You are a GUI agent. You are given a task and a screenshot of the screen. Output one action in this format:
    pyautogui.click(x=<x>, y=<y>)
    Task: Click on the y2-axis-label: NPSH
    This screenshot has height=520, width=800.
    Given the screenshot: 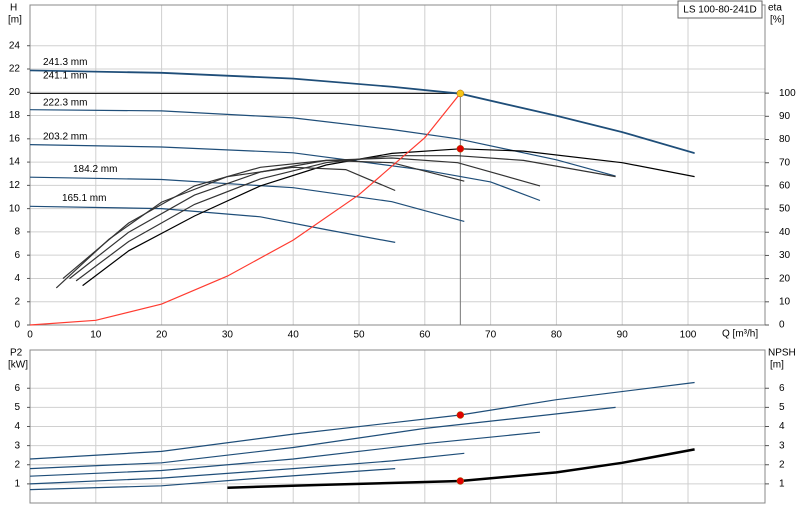 What is the action you would take?
    pyautogui.click(x=782, y=353)
    